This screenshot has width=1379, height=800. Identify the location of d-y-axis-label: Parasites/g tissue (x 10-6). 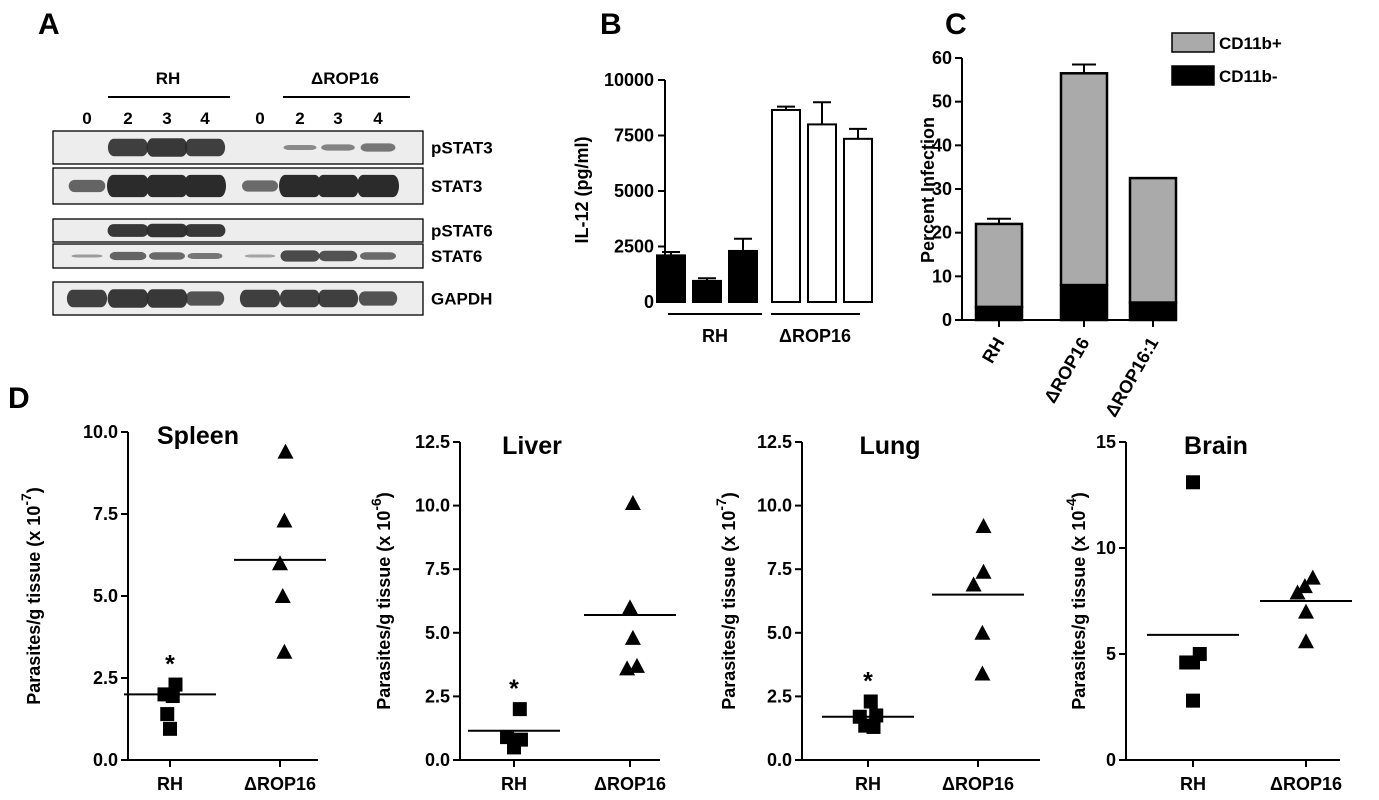
(381, 601).